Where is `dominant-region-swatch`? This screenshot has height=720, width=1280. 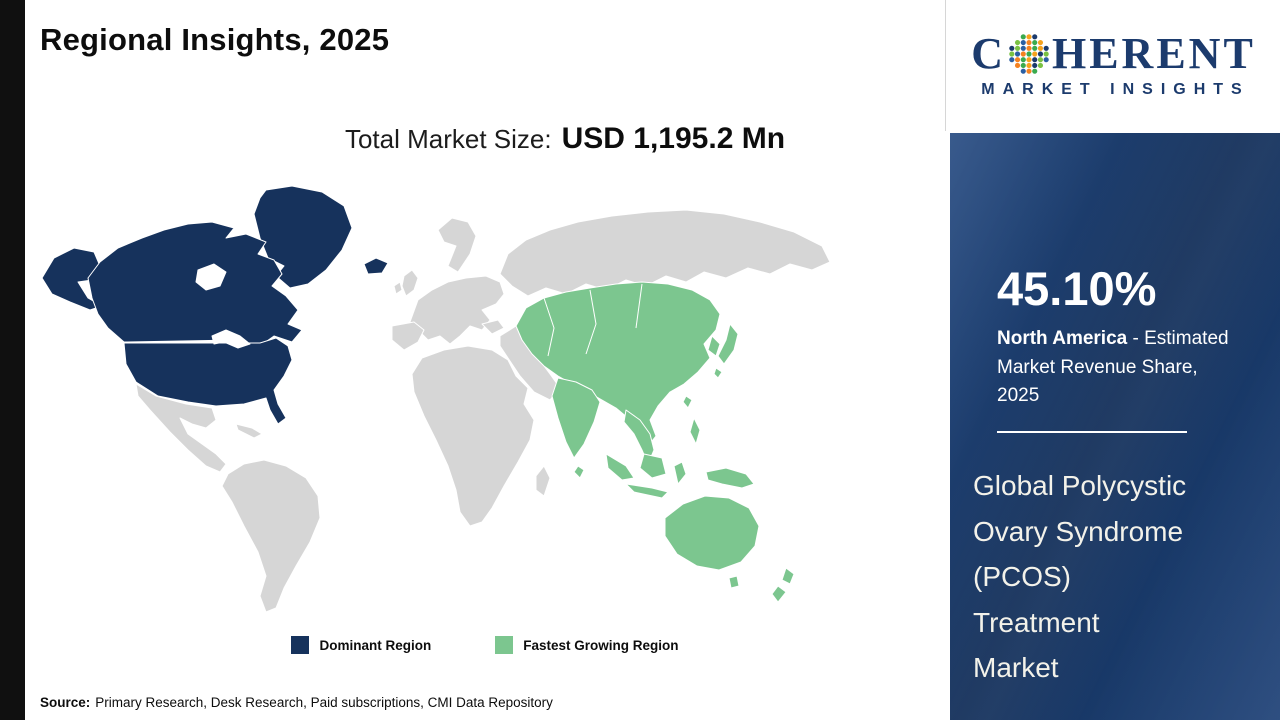 dominant-region-swatch is located at coordinates (300, 645).